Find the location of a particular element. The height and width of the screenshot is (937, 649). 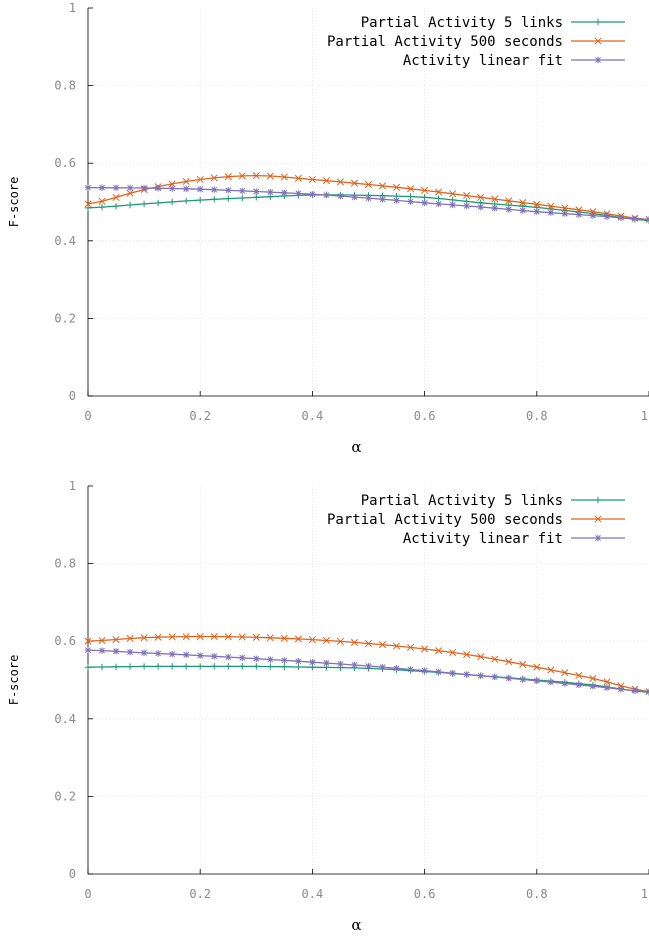

x-tick-label: 1 is located at coordinates (644, 894).